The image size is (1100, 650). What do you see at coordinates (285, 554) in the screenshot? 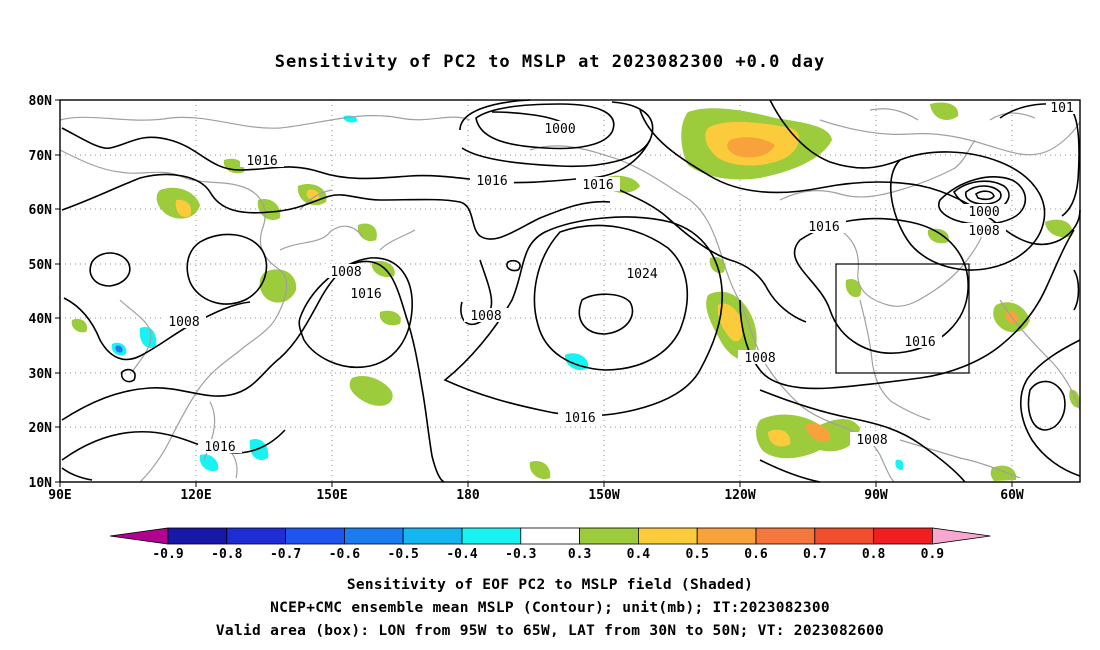
I see `colorbar-label: -0.7` at bounding box center [285, 554].